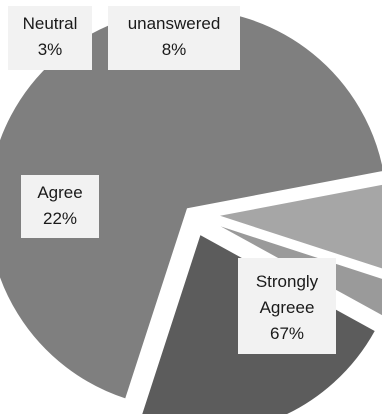 This screenshot has height=414, width=382. Describe the element at coordinates (174, 49) in the screenshot. I see `slice-label-unanswered-value: 8%` at that location.